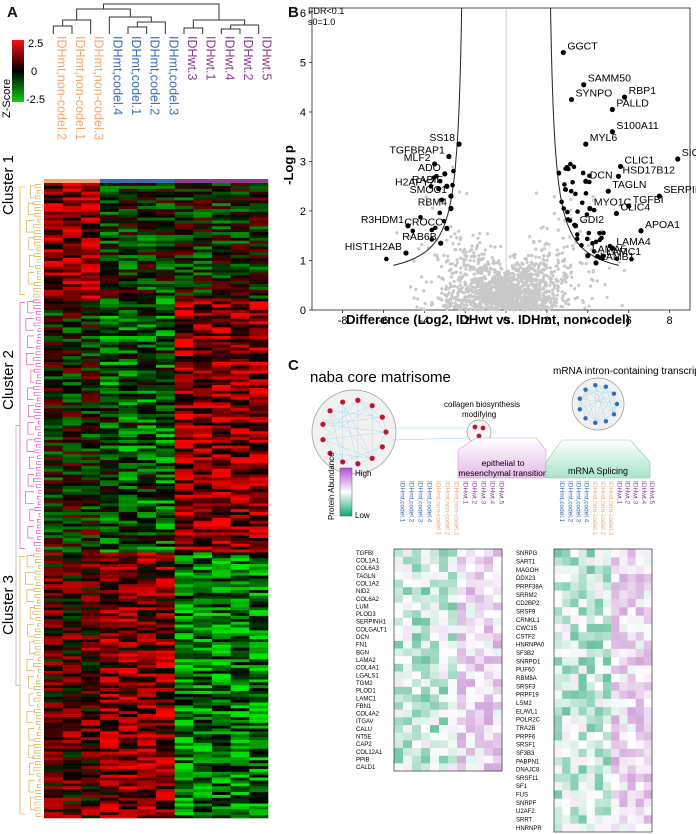 The width and height of the screenshot is (696, 834). Describe the element at coordinates (288, 165) in the screenshot. I see `volcano-y-label: -Log p` at that location.